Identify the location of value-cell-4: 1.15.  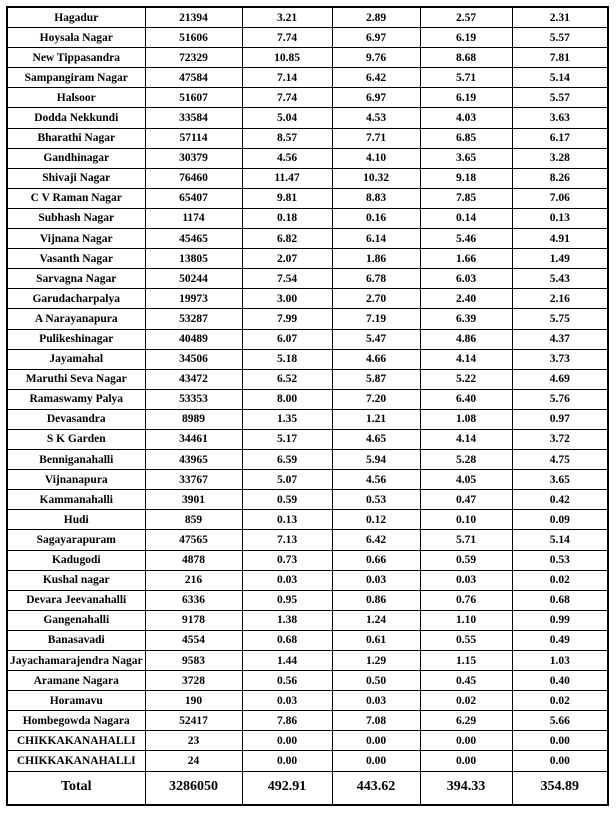
(466, 660).